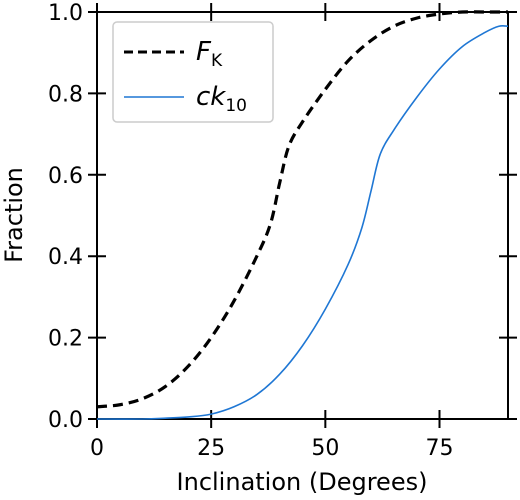  What do you see at coordinates (65, 13) in the screenshot?
I see `y-tick-label: 1.0` at bounding box center [65, 13].